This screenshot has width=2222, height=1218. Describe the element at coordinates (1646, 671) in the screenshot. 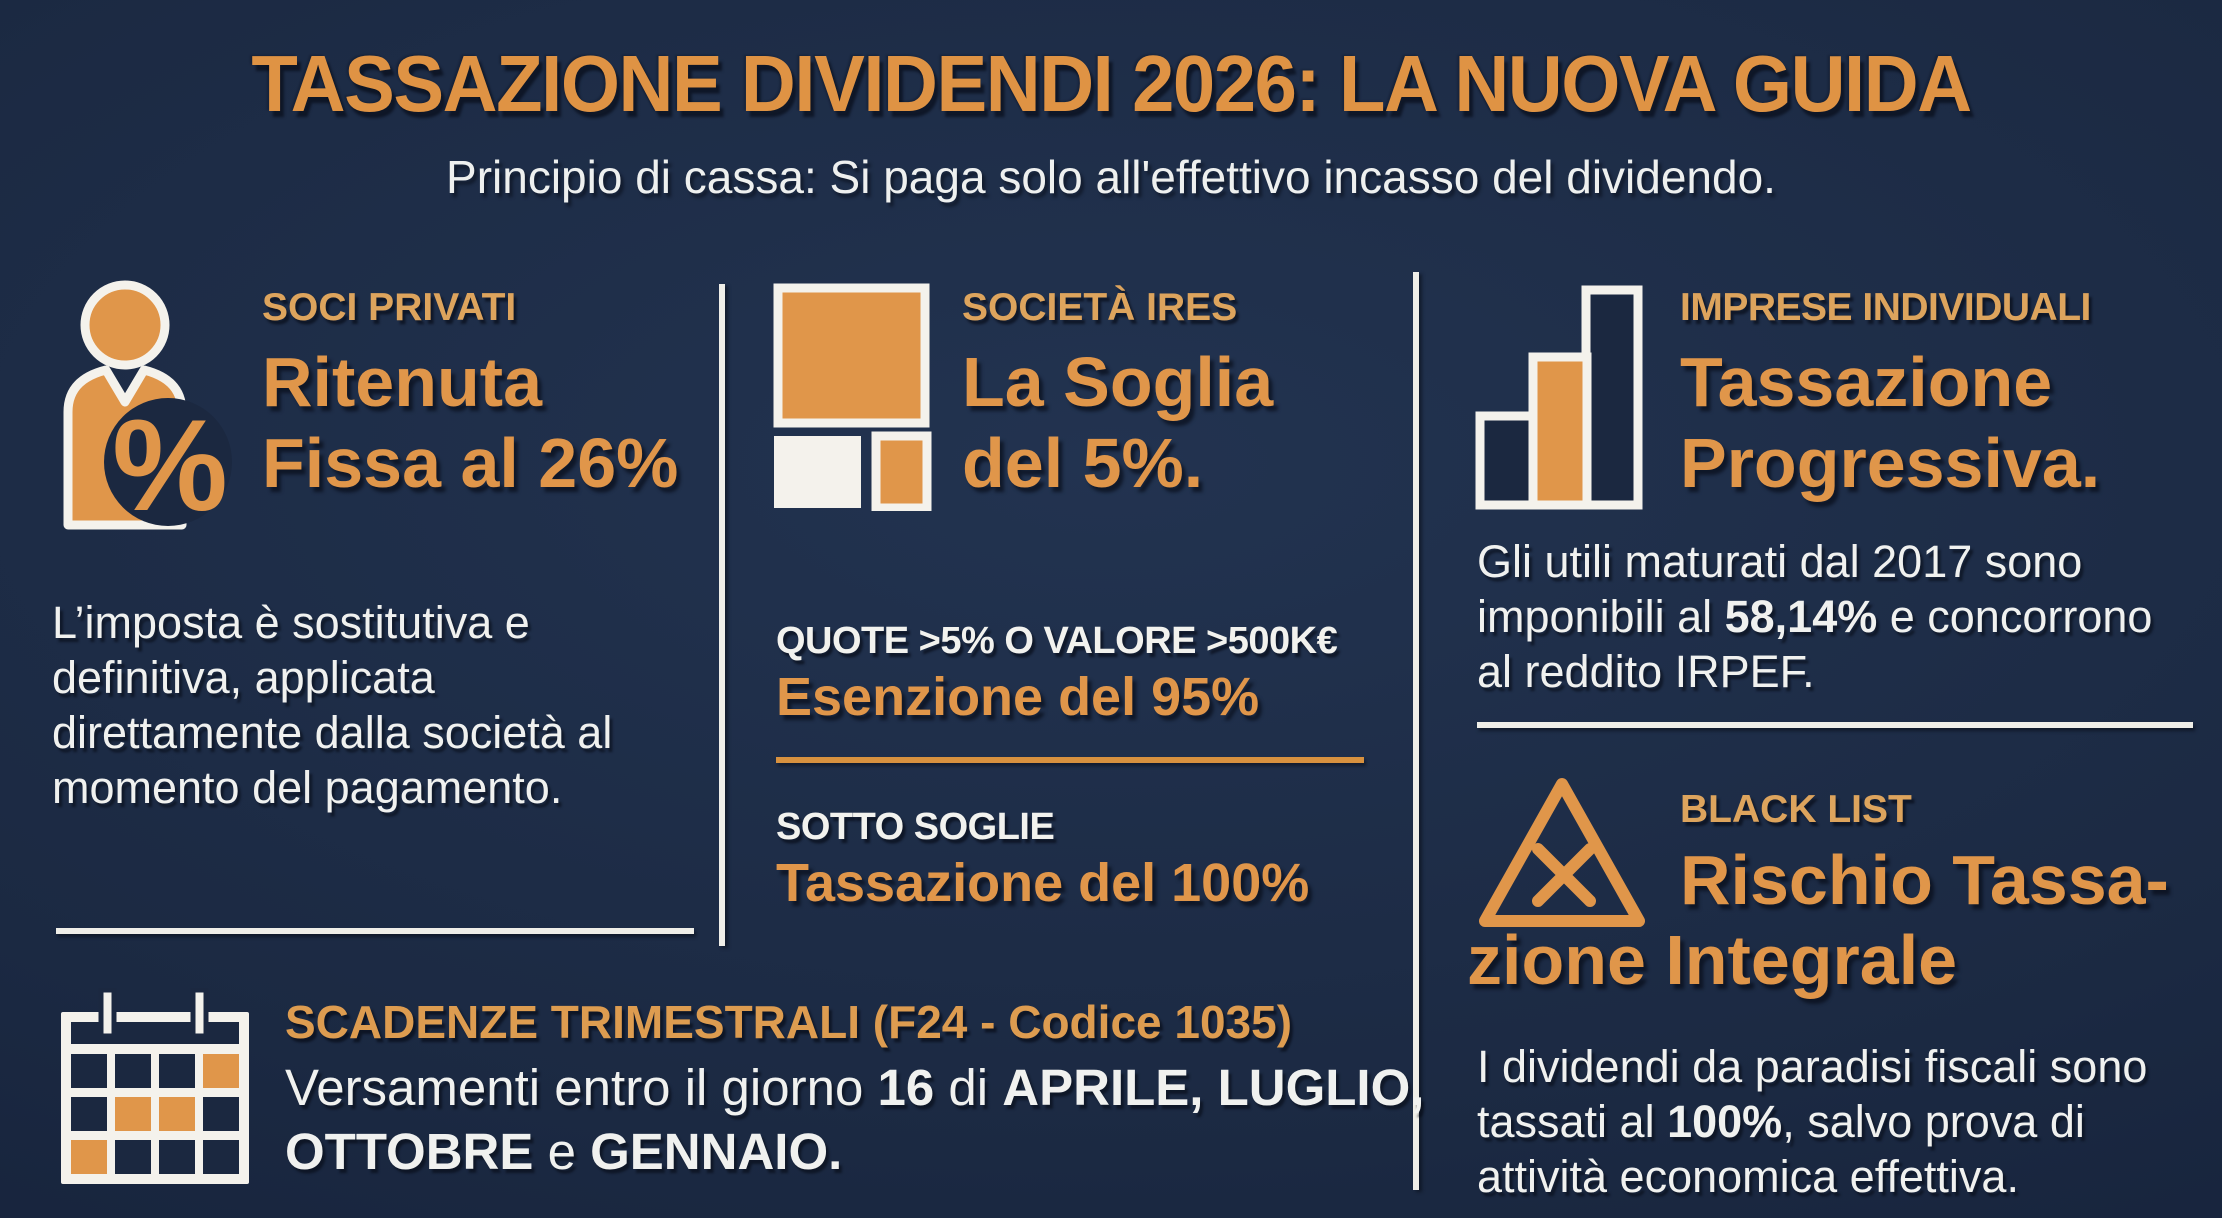

I see `body-line: al reddito IRPEF.` at that location.